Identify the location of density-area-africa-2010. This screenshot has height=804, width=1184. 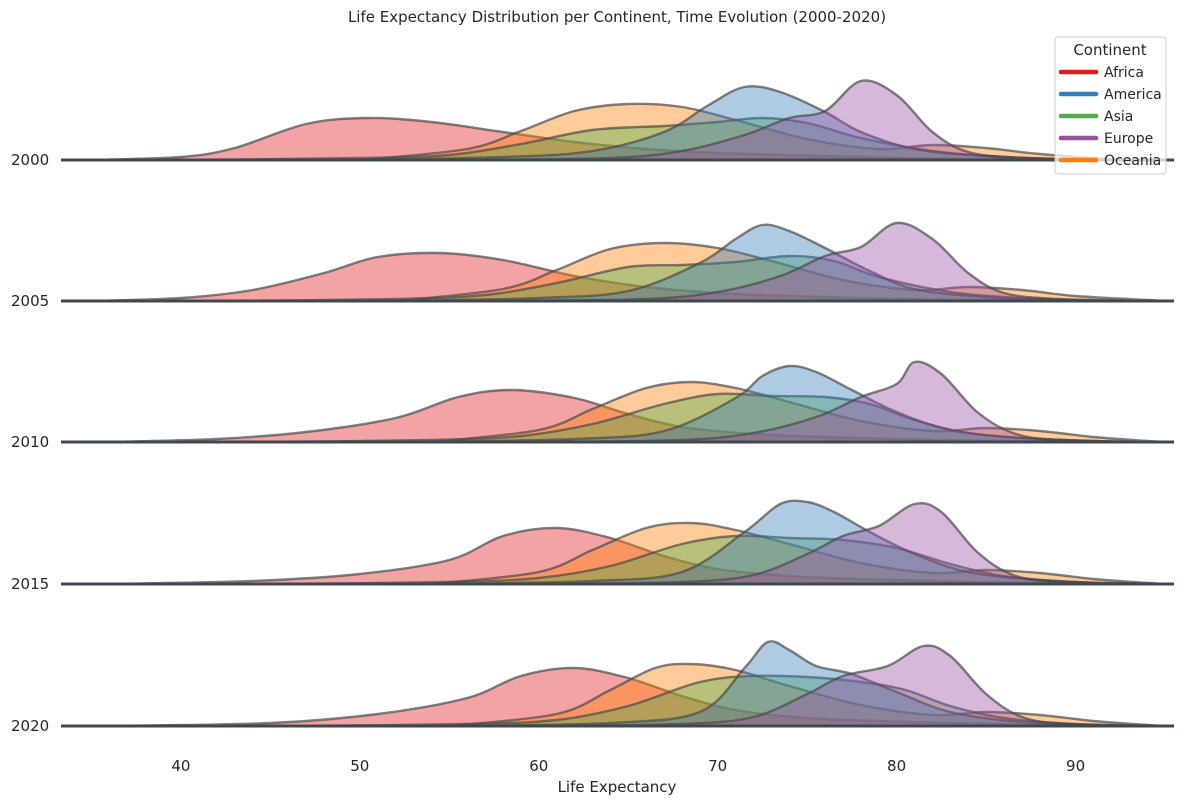
(637, 415).